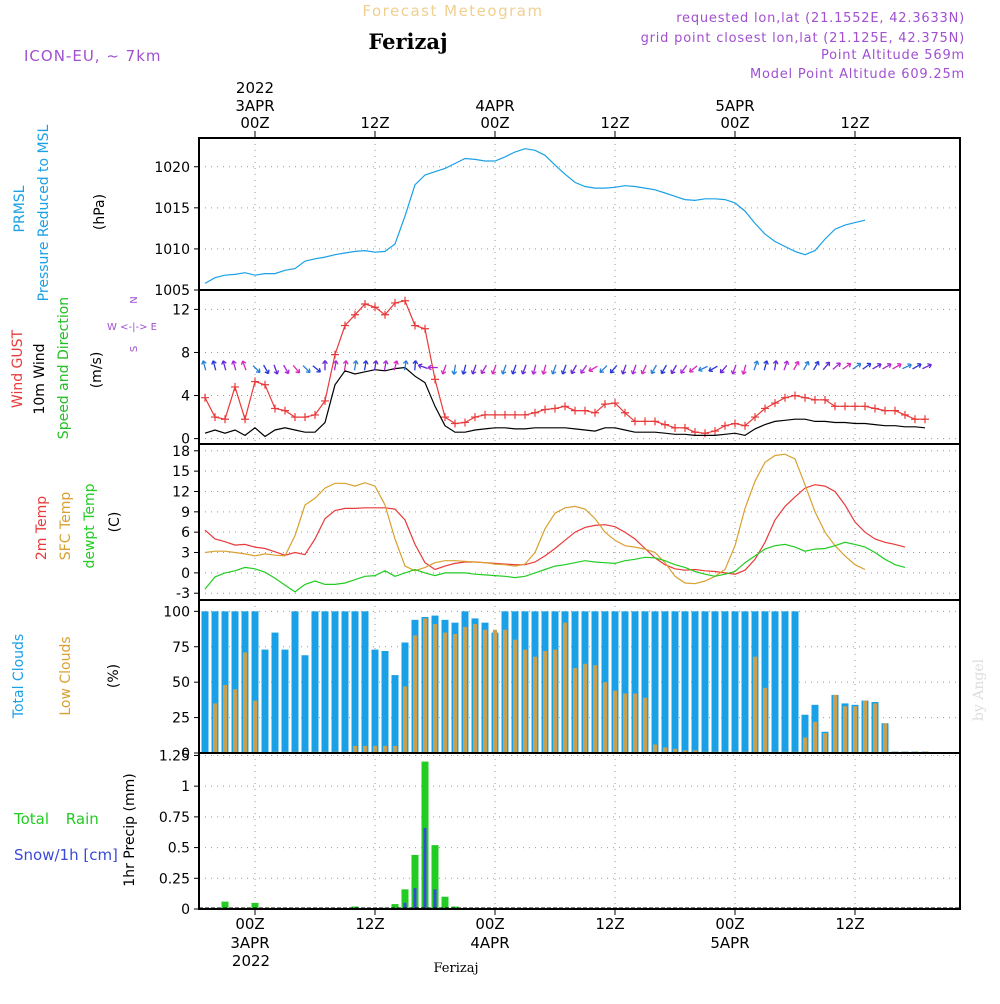  I want to click on precipitation-ytick-label: 1.25, so click(174, 756).